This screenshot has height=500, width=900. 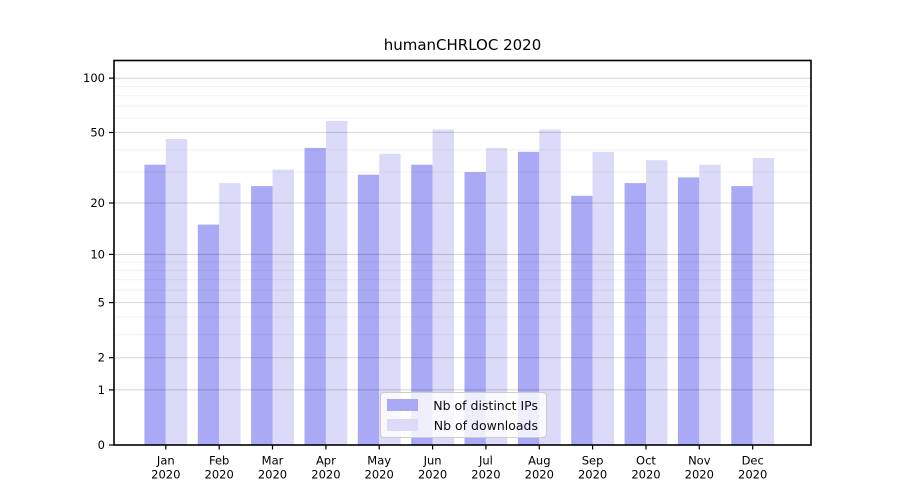 What do you see at coordinates (593, 461) in the screenshot?
I see `x-tick-label-month-sep: Sep` at bounding box center [593, 461].